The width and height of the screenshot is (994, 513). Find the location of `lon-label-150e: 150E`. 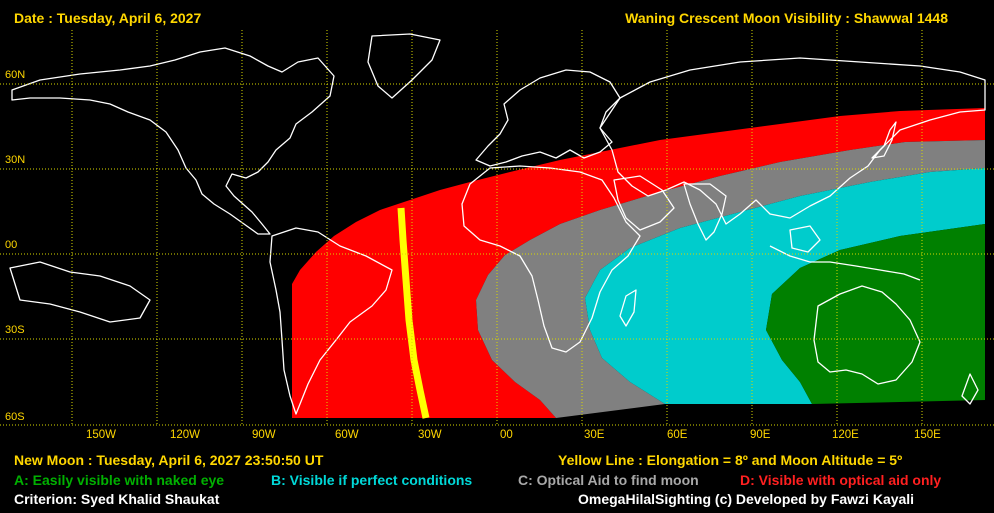

lon-label-150e: 150E is located at coordinates (927, 435).